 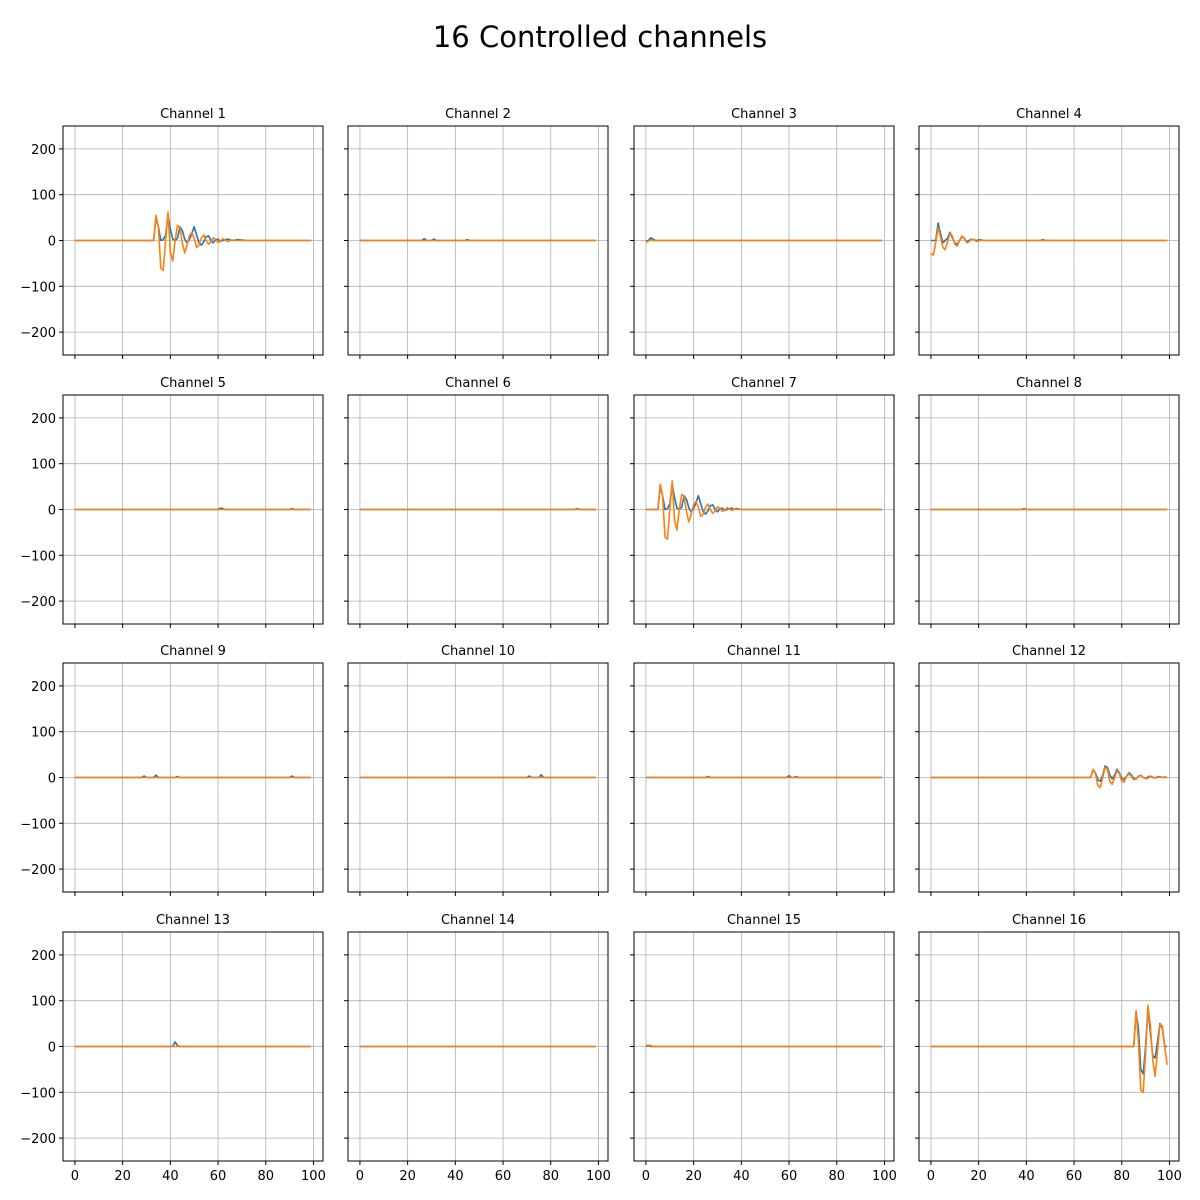 I want to click on subplot-title: Channel 4, so click(x=1049, y=114).